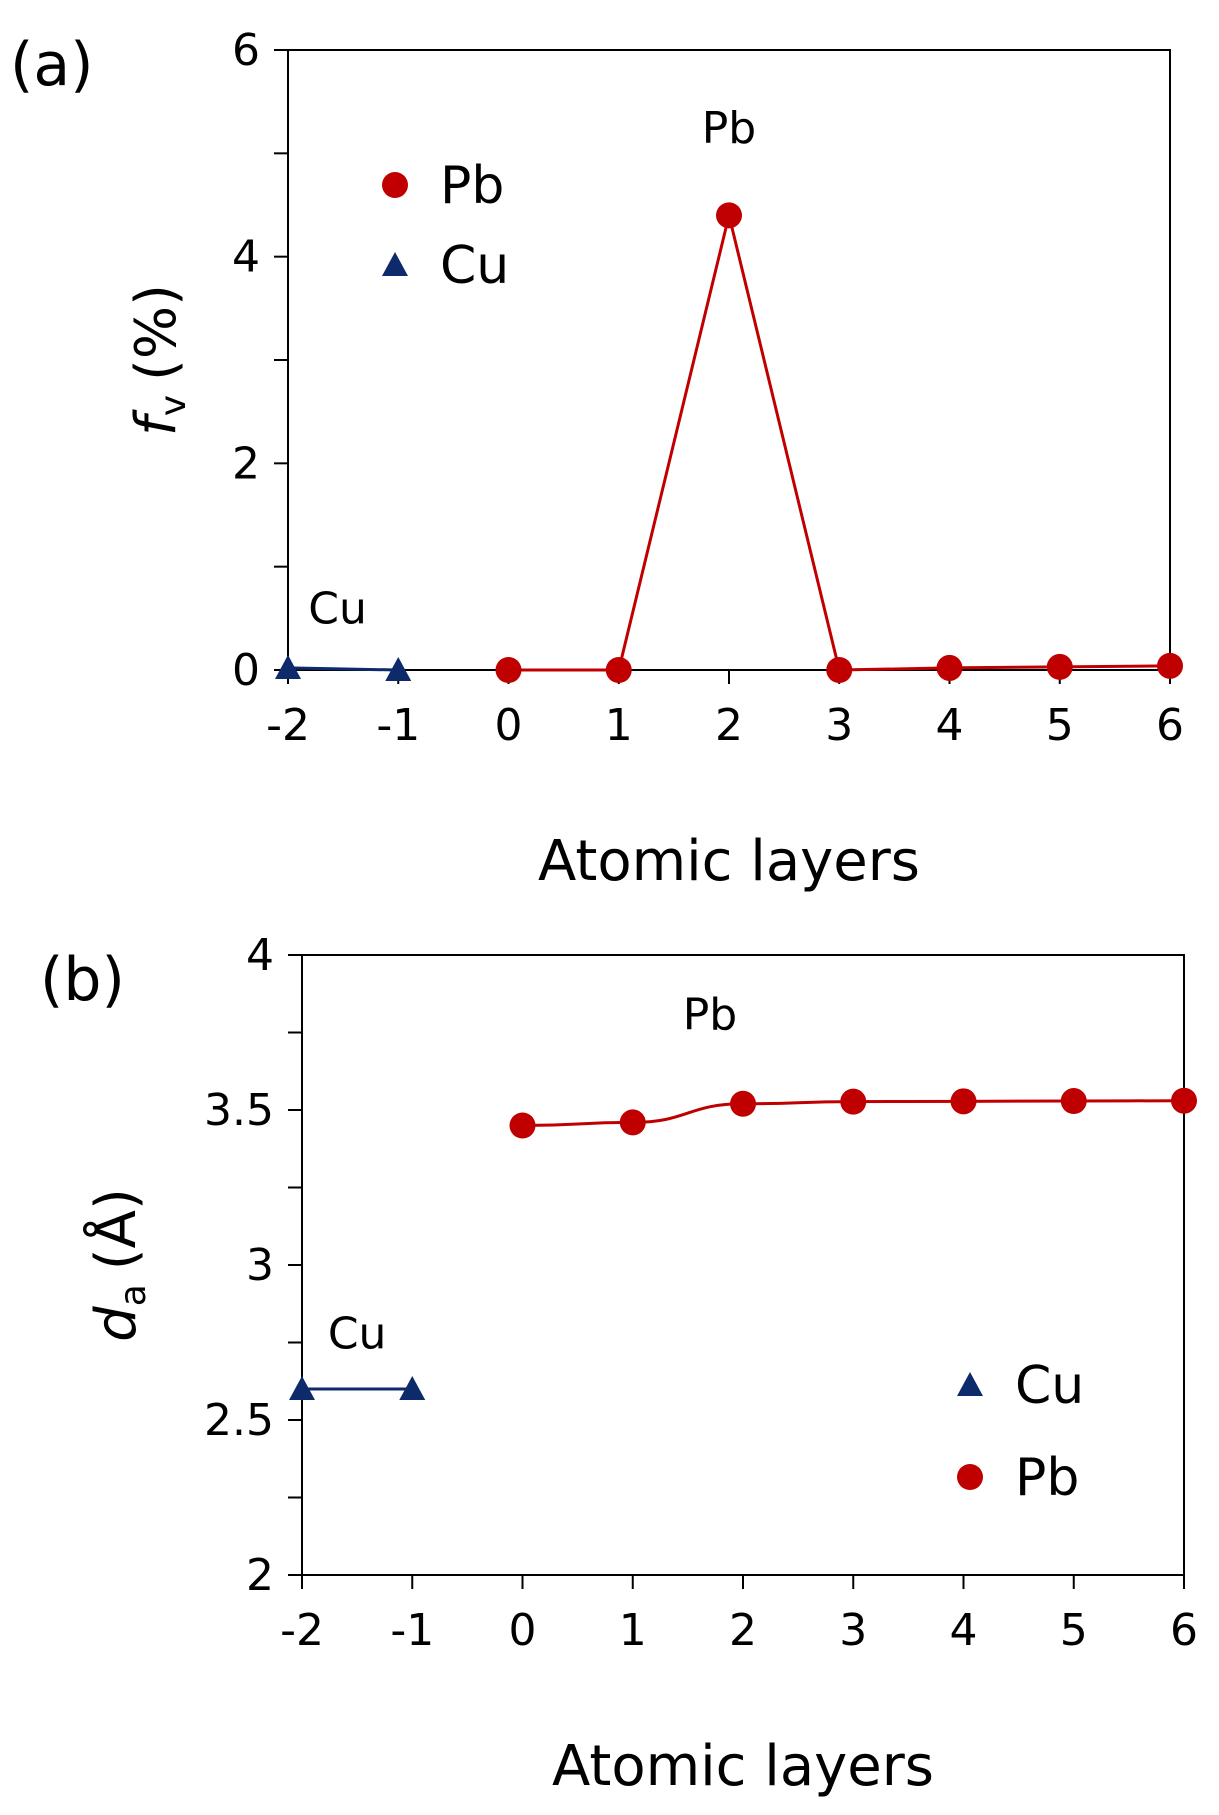 The height and width of the screenshot is (1815, 1219). I want to click on panel-a-series-line-pb, so click(839, 443).